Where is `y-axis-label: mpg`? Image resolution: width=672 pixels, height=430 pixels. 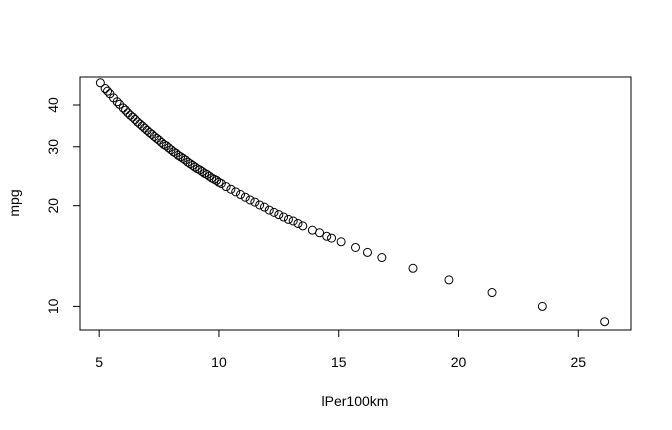
y-axis-label: mpg is located at coordinates (14, 202).